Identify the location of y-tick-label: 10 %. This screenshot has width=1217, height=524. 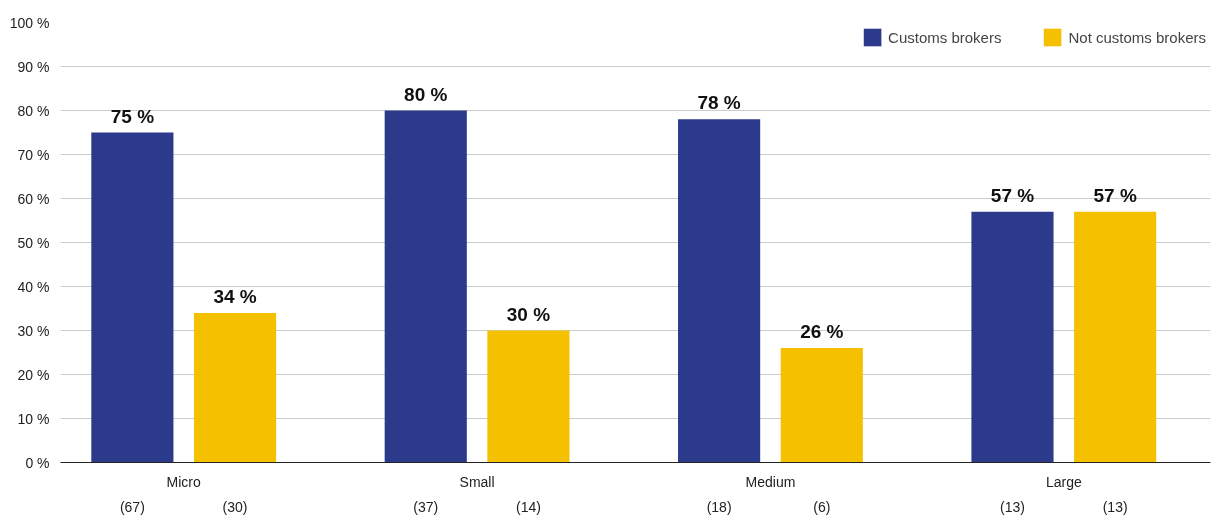
(33, 418).